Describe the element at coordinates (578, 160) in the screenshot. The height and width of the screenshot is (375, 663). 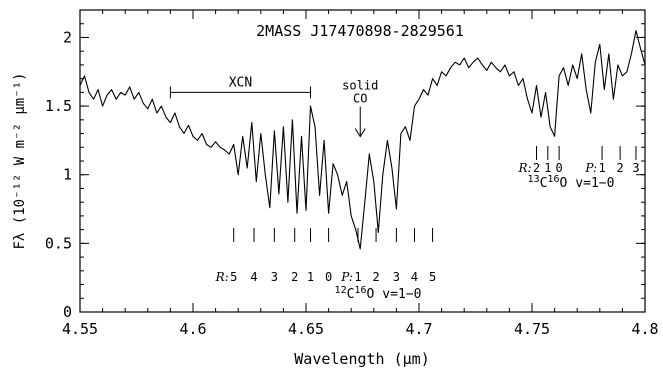
I see `co13-line-markers: 2 1 0R: 1 2 3P:` at that location.